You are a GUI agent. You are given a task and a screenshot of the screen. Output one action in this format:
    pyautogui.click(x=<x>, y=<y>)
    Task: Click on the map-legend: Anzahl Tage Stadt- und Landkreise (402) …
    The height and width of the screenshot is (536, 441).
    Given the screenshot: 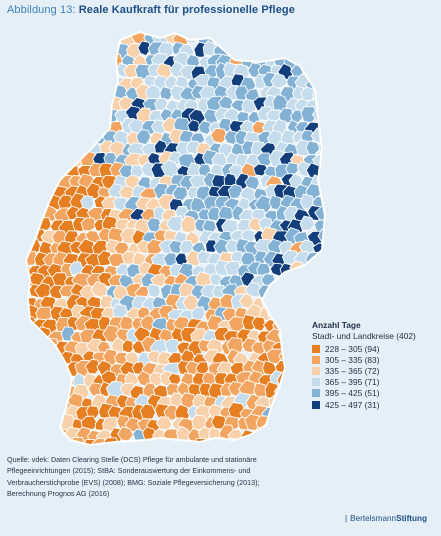 What is the action you would take?
    pyautogui.click(x=364, y=365)
    